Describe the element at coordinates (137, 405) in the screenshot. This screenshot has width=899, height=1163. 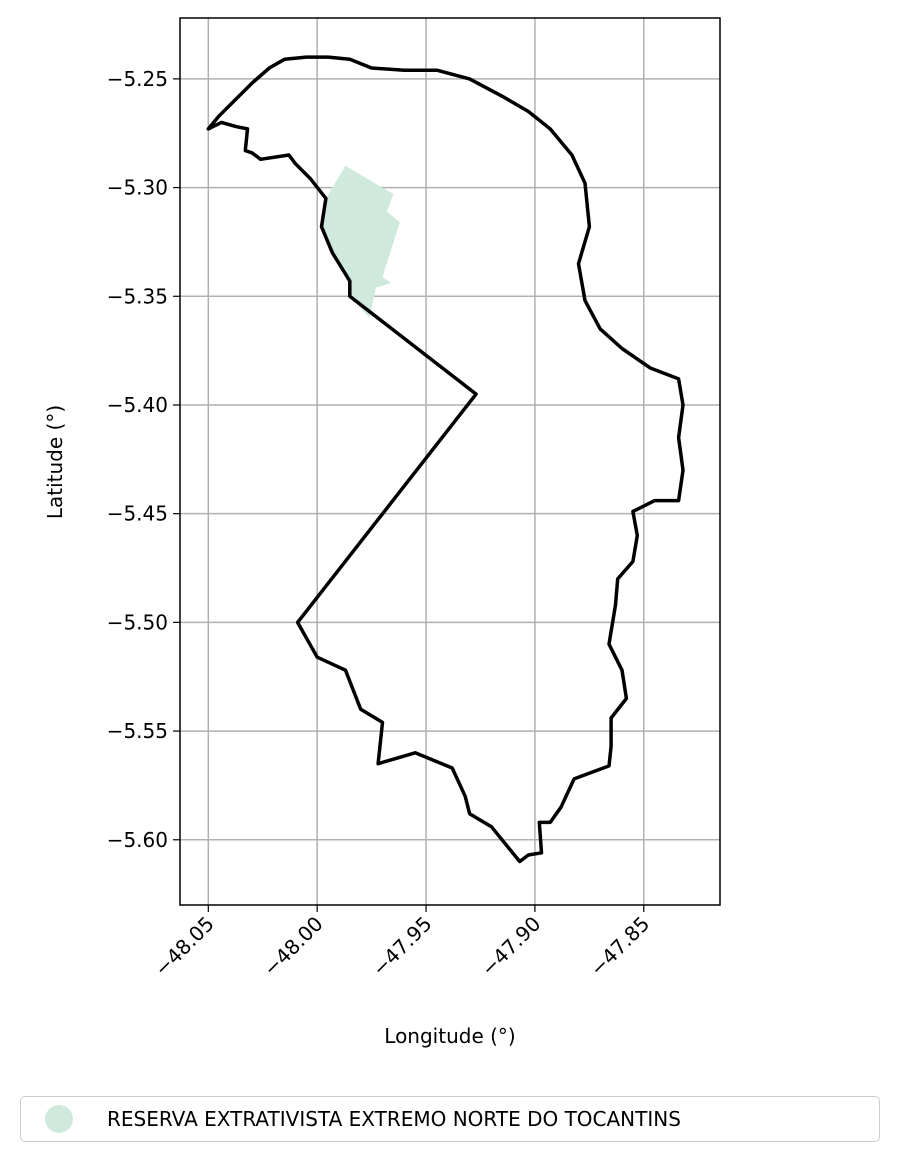
I see `y-tick-label: −5.40` at that location.